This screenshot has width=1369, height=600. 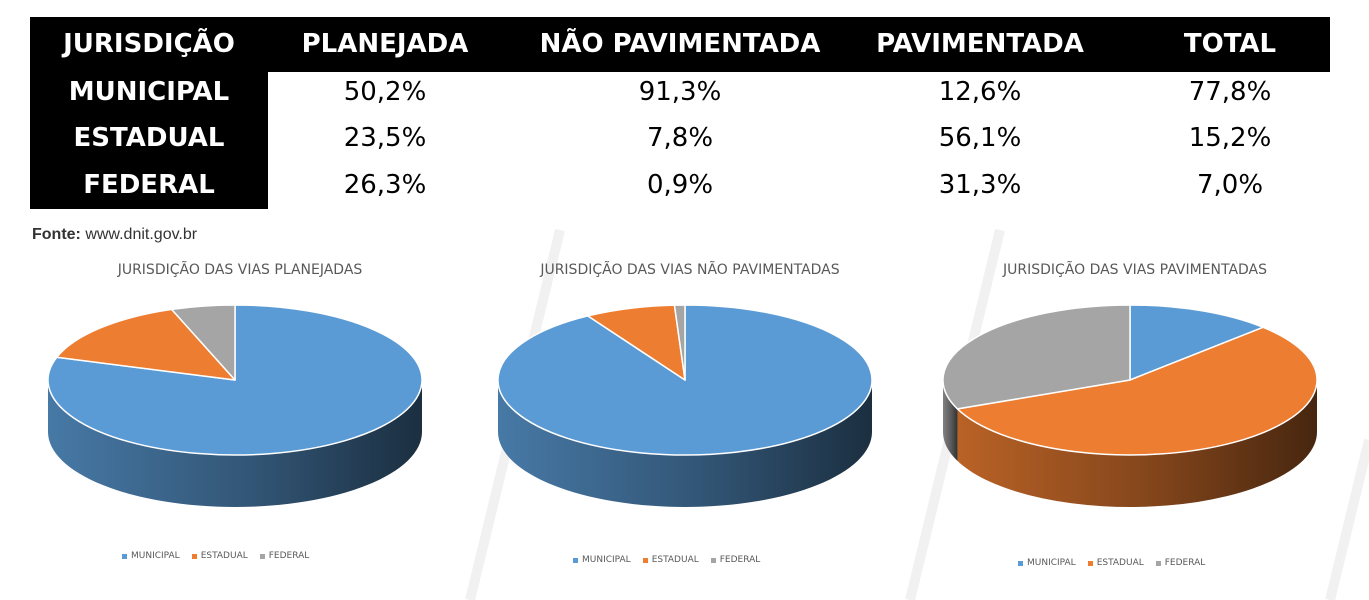 What do you see at coordinates (680, 138) in the screenshot?
I see `table-cell: 7,8%` at bounding box center [680, 138].